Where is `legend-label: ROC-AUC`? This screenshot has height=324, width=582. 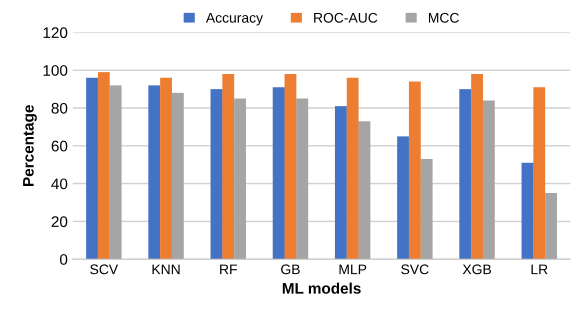
legend-label: ROC-AUC is located at coordinates (346, 17).